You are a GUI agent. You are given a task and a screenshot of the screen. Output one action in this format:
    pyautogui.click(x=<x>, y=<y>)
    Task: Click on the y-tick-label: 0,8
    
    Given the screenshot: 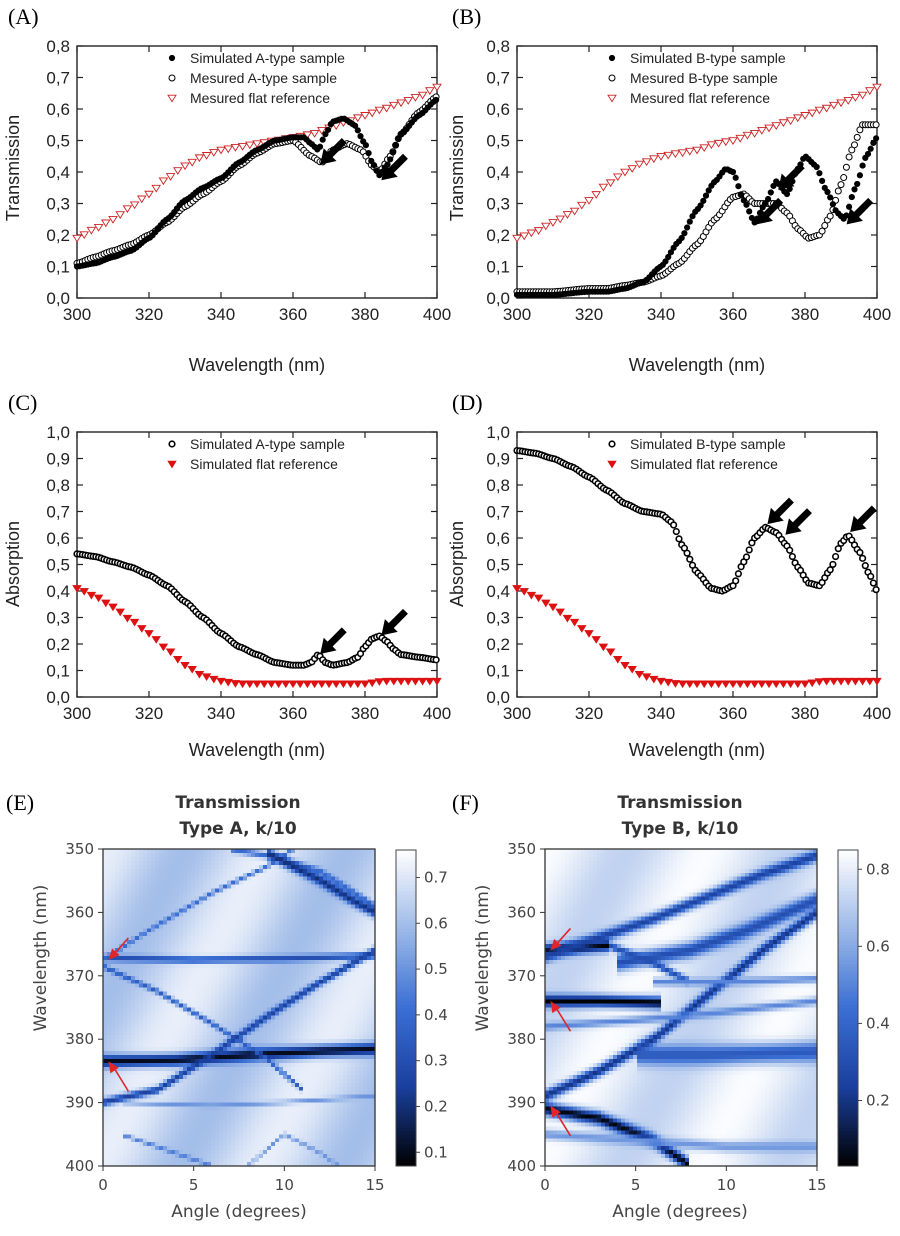 What is the action you would take?
    pyautogui.click(x=498, y=485)
    